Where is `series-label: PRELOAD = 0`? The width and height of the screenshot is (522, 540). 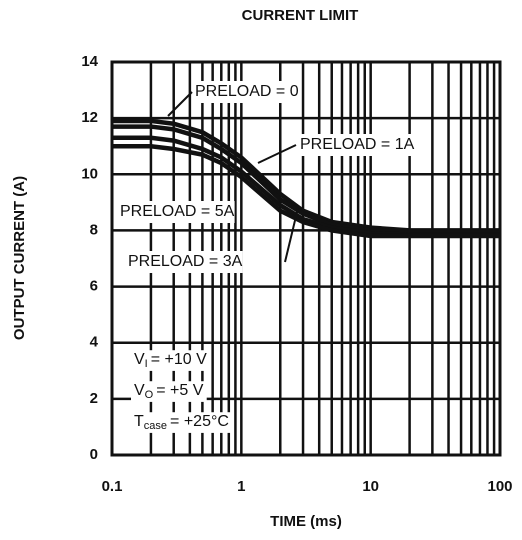
series-label: PRELOAD = 0 is located at coordinates (247, 91).